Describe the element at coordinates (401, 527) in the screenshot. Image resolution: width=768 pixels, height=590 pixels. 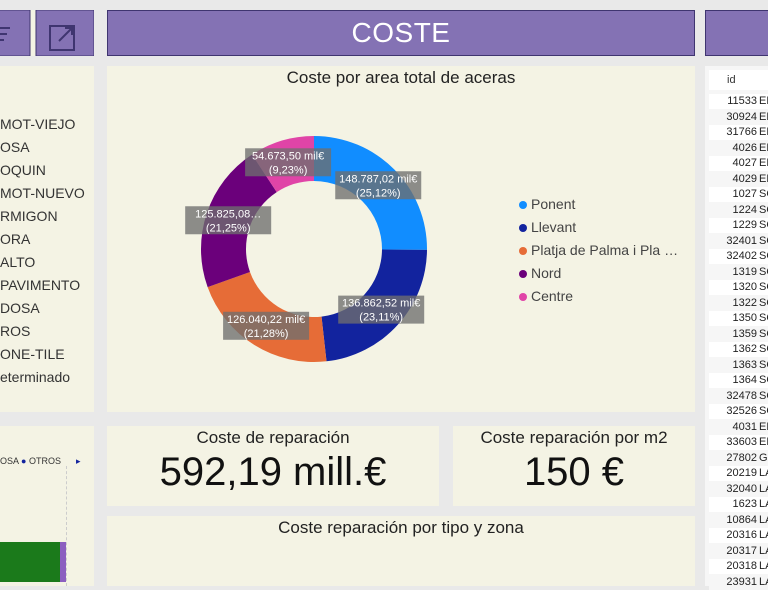
I see `chart-title: Coste reparación por tipo y zona` at that location.